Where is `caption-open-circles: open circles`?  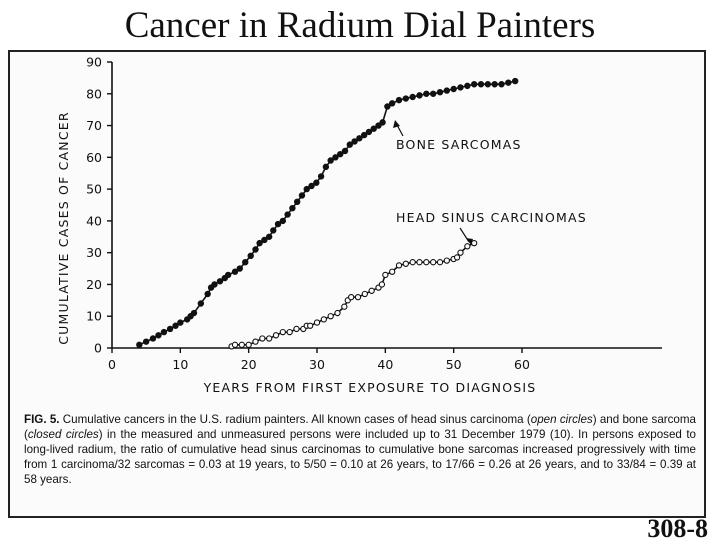 caption-open-circles: open circles is located at coordinates (561, 419).